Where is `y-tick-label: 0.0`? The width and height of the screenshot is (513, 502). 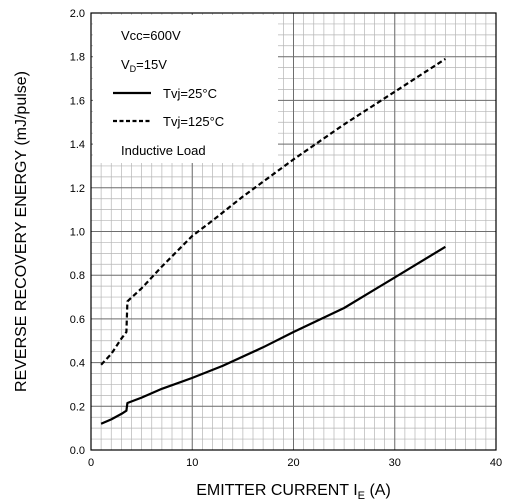 y-tick-label: 0.0 is located at coordinates (77, 451).